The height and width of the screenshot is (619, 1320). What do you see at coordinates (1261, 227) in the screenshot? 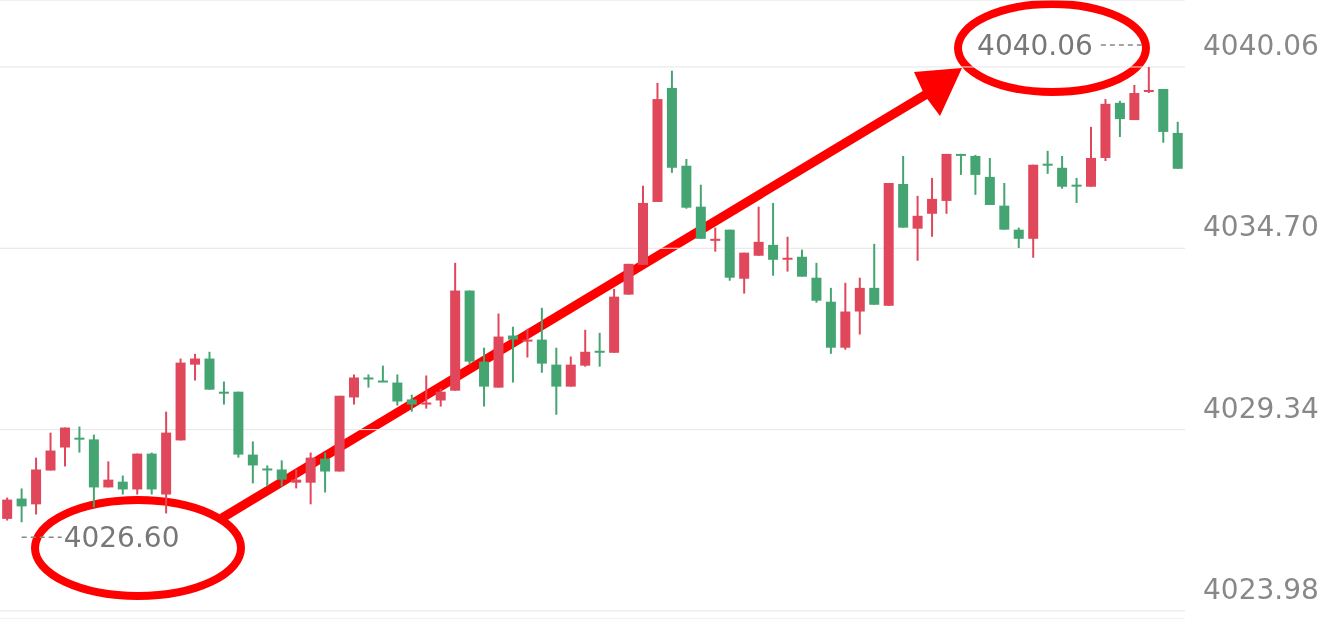
I see `y-tick-label: 4034.70` at bounding box center [1261, 227].